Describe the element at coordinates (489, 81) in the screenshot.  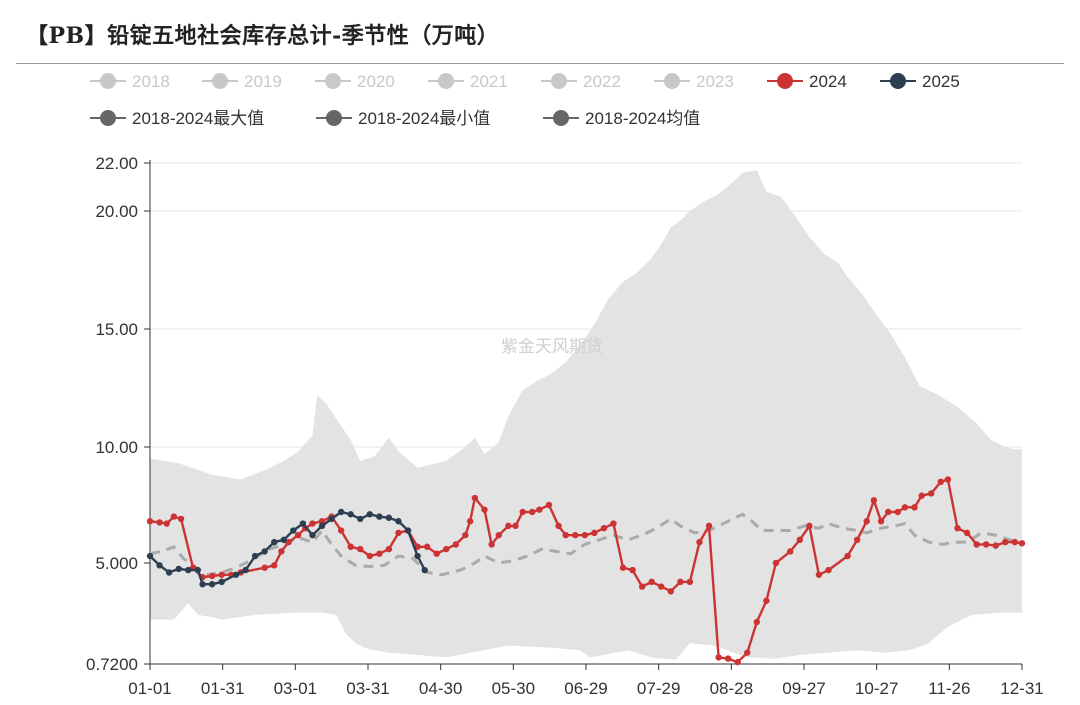
I see `legend-label: 2021` at that location.